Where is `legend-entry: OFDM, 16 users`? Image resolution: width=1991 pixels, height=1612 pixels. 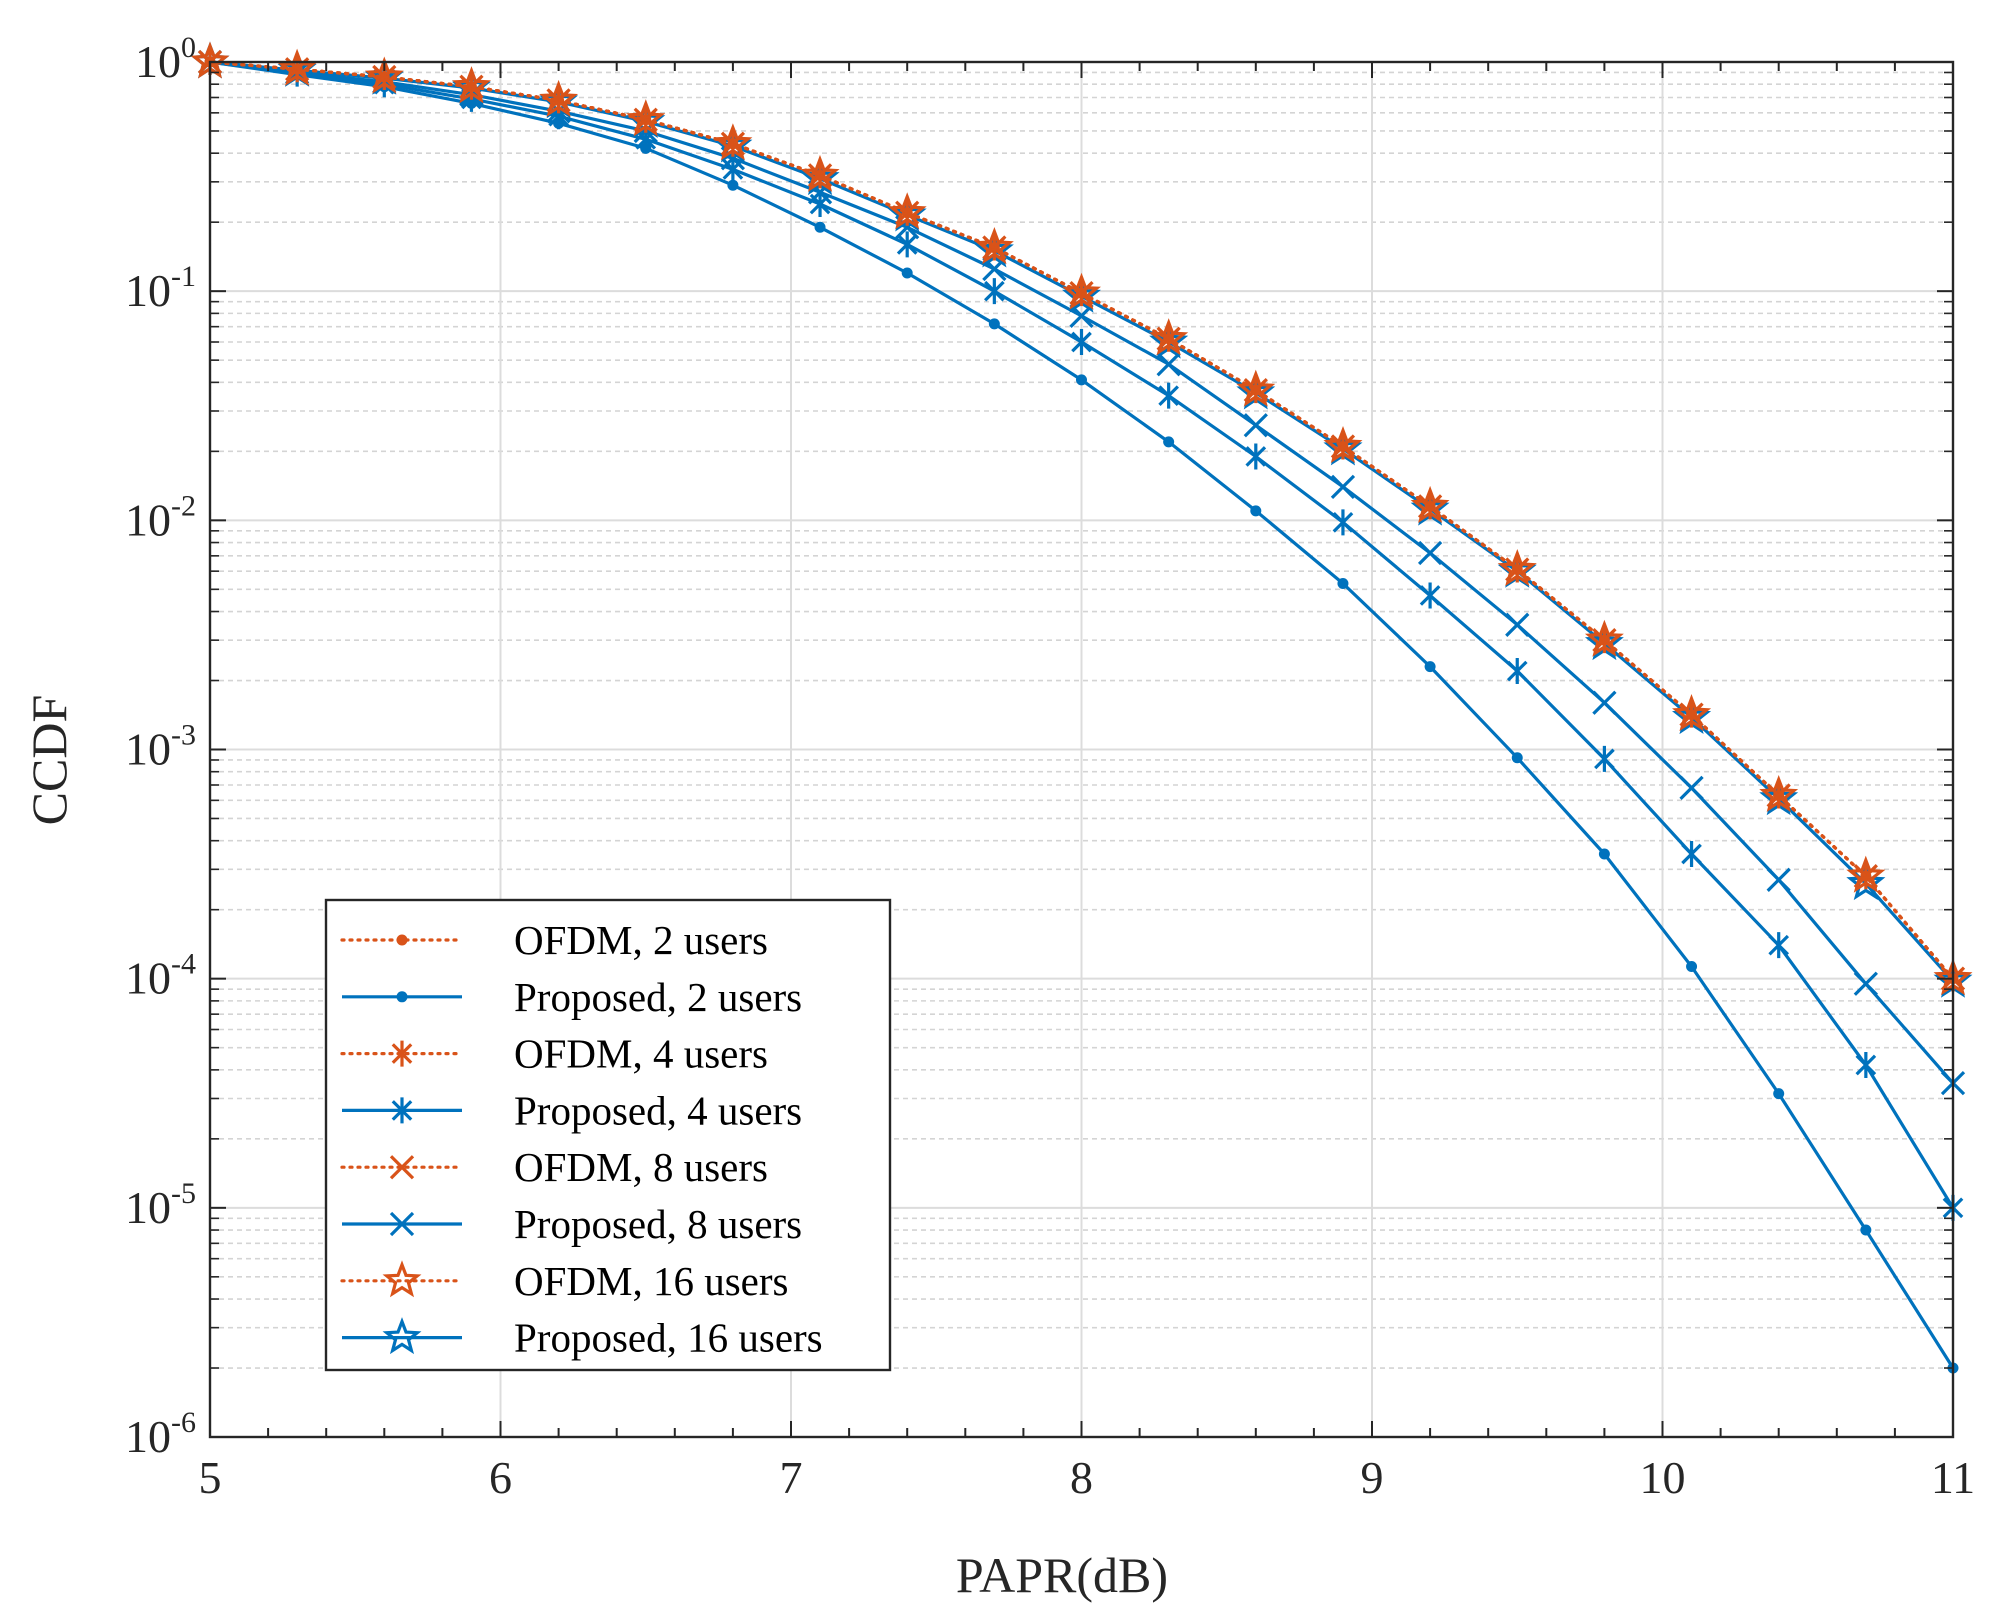
legend-entry: OFDM, 16 users is located at coordinates (564, 1281).